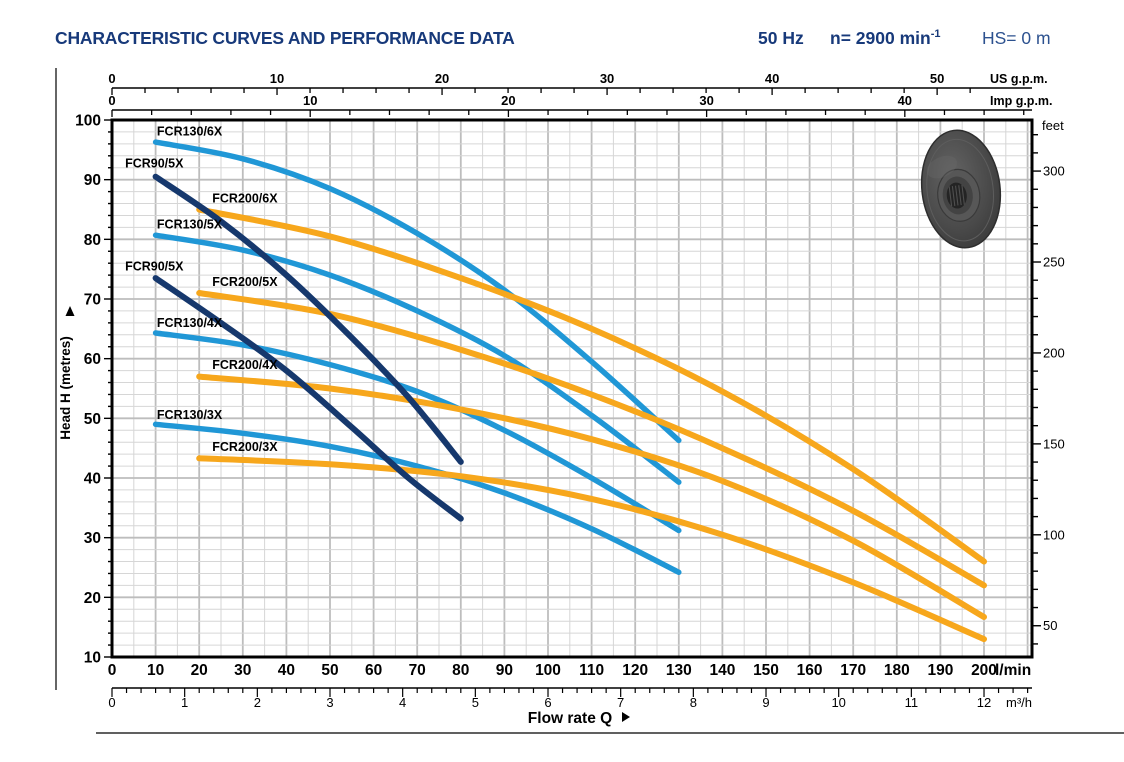  Describe the element at coordinates (1019, 702) in the screenshot. I see `svg-text: m³/h` at that location.